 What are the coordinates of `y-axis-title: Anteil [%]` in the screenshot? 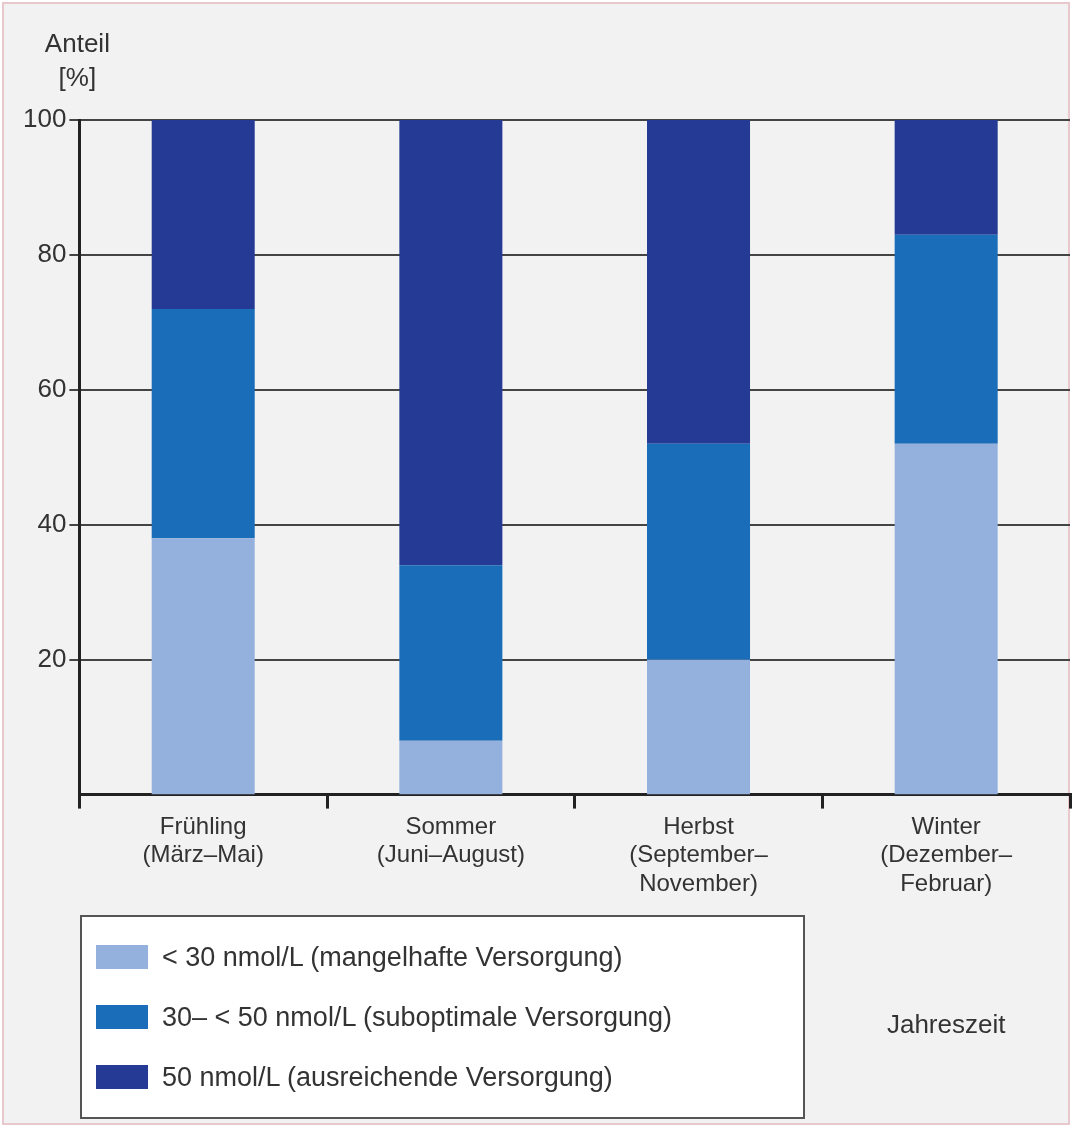 It's located at (77, 60).